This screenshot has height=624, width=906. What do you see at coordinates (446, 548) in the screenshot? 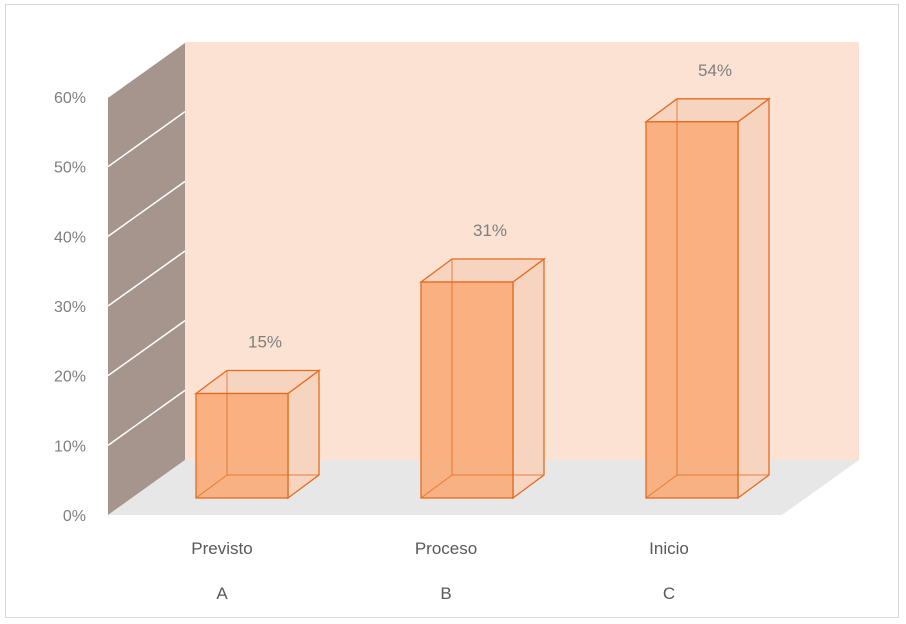
I see `category-label: Proceso` at bounding box center [446, 548].